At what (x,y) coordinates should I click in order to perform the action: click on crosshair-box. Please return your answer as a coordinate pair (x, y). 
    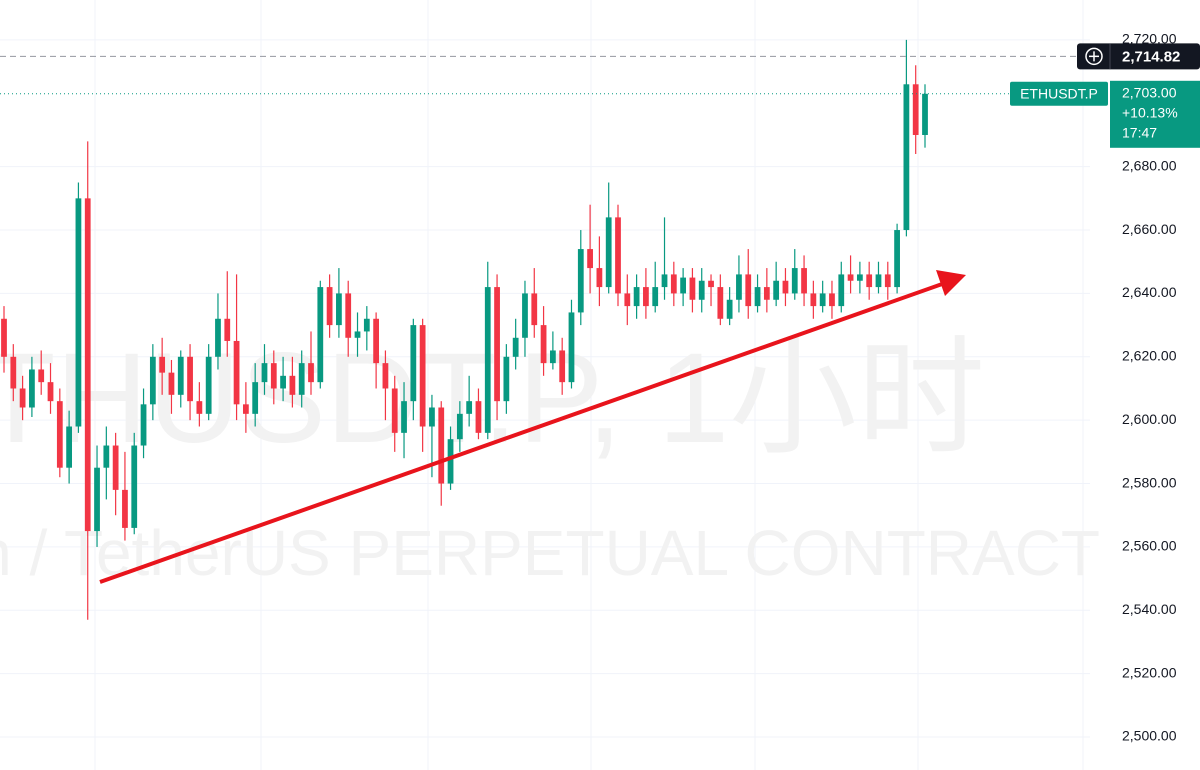
    Looking at the image, I should click on (1138, 56).